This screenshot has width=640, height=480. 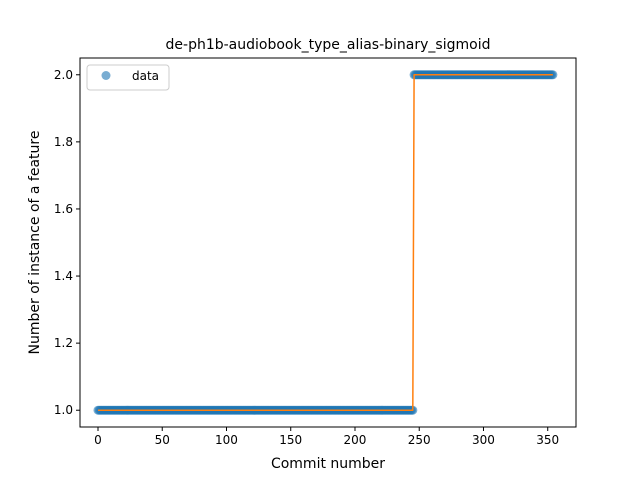 What do you see at coordinates (355, 440) in the screenshot?
I see `x-tick-label: 200` at bounding box center [355, 440].